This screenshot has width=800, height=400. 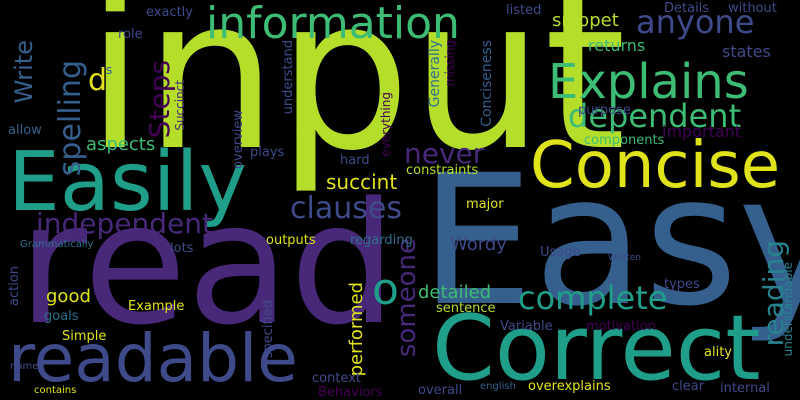 What do you see at coordinates (487, 83) in the screenshot?
I see `word-conciseness: Conciseness` at bounding box center [487, 83].